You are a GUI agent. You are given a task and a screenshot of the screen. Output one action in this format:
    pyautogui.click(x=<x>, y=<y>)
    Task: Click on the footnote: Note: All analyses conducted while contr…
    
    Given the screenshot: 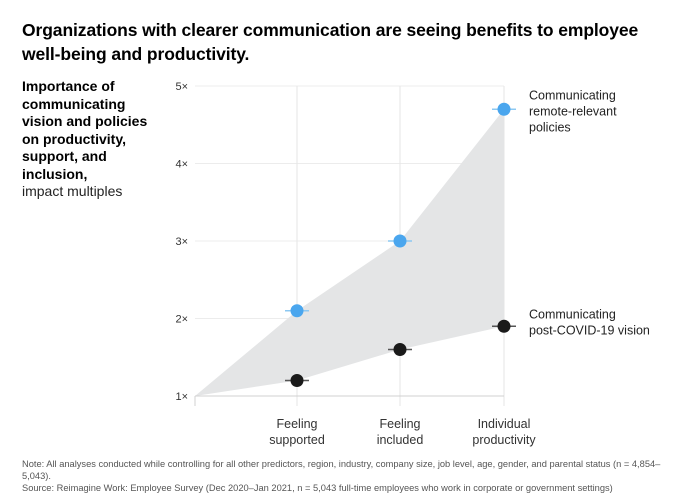 What is the action you would take?
    pyautogui.click(x=352, y=476)
    